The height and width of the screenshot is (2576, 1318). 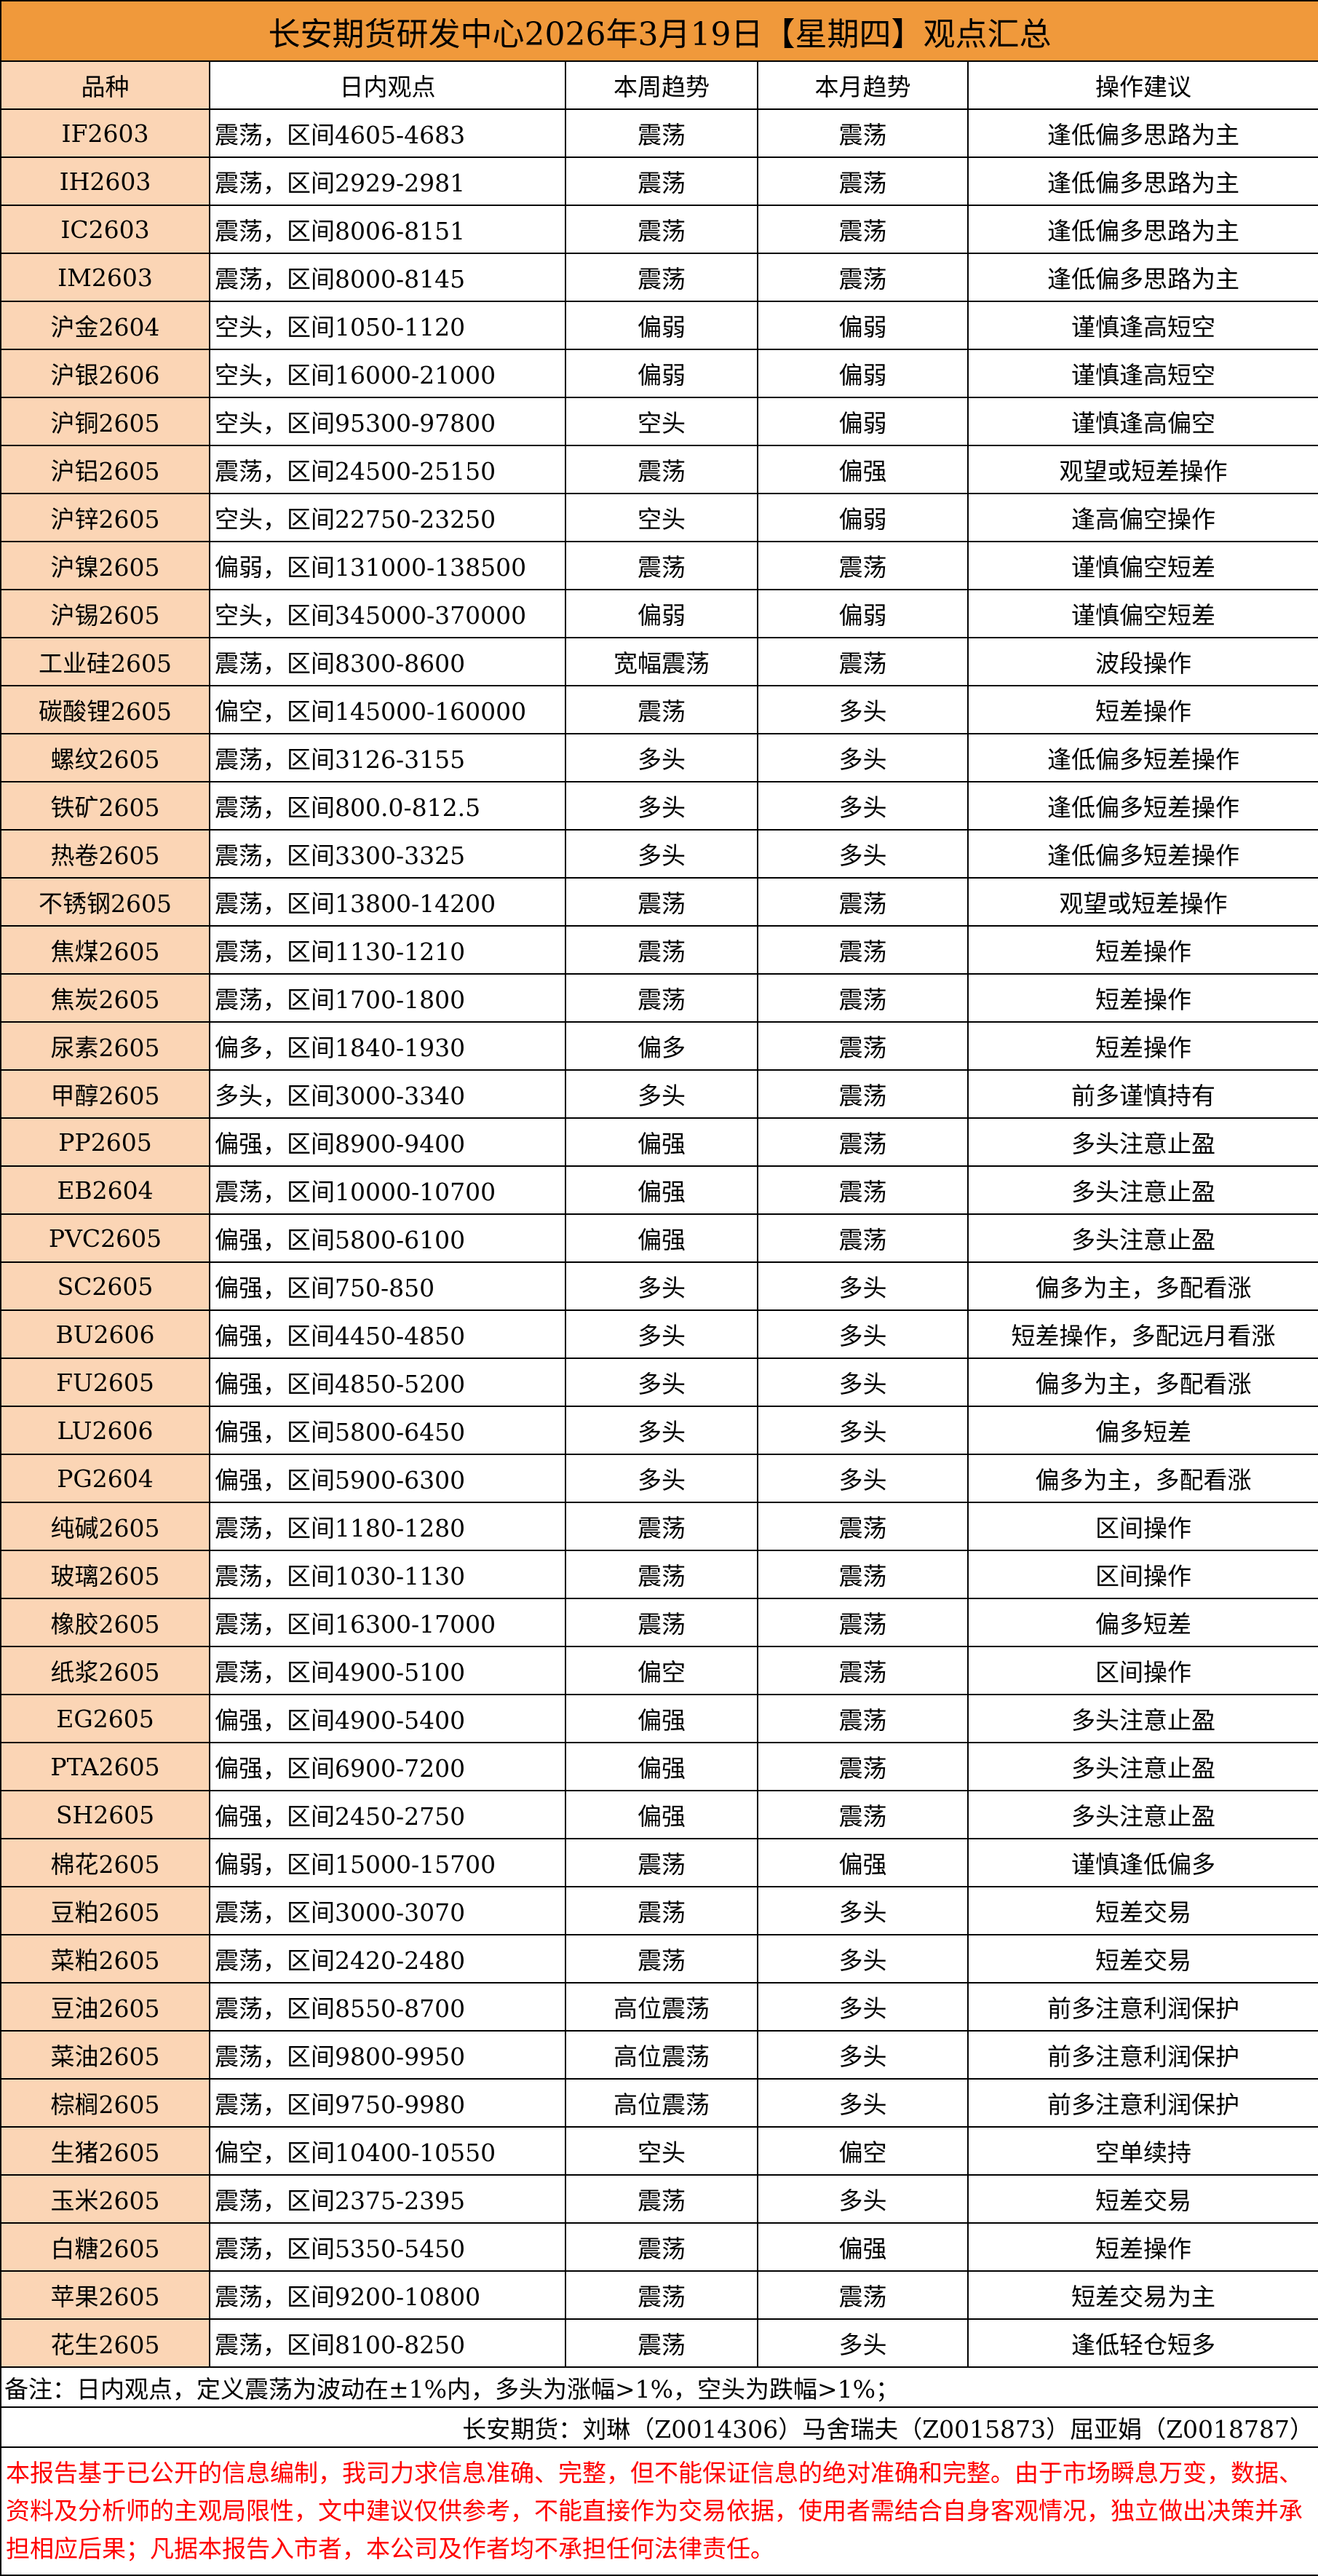 What do you see at coordinates (1142, 421) in the screenshot?
I see `cell-advice: 谨慎逢高偏空` at bounding box center [1142, 421].